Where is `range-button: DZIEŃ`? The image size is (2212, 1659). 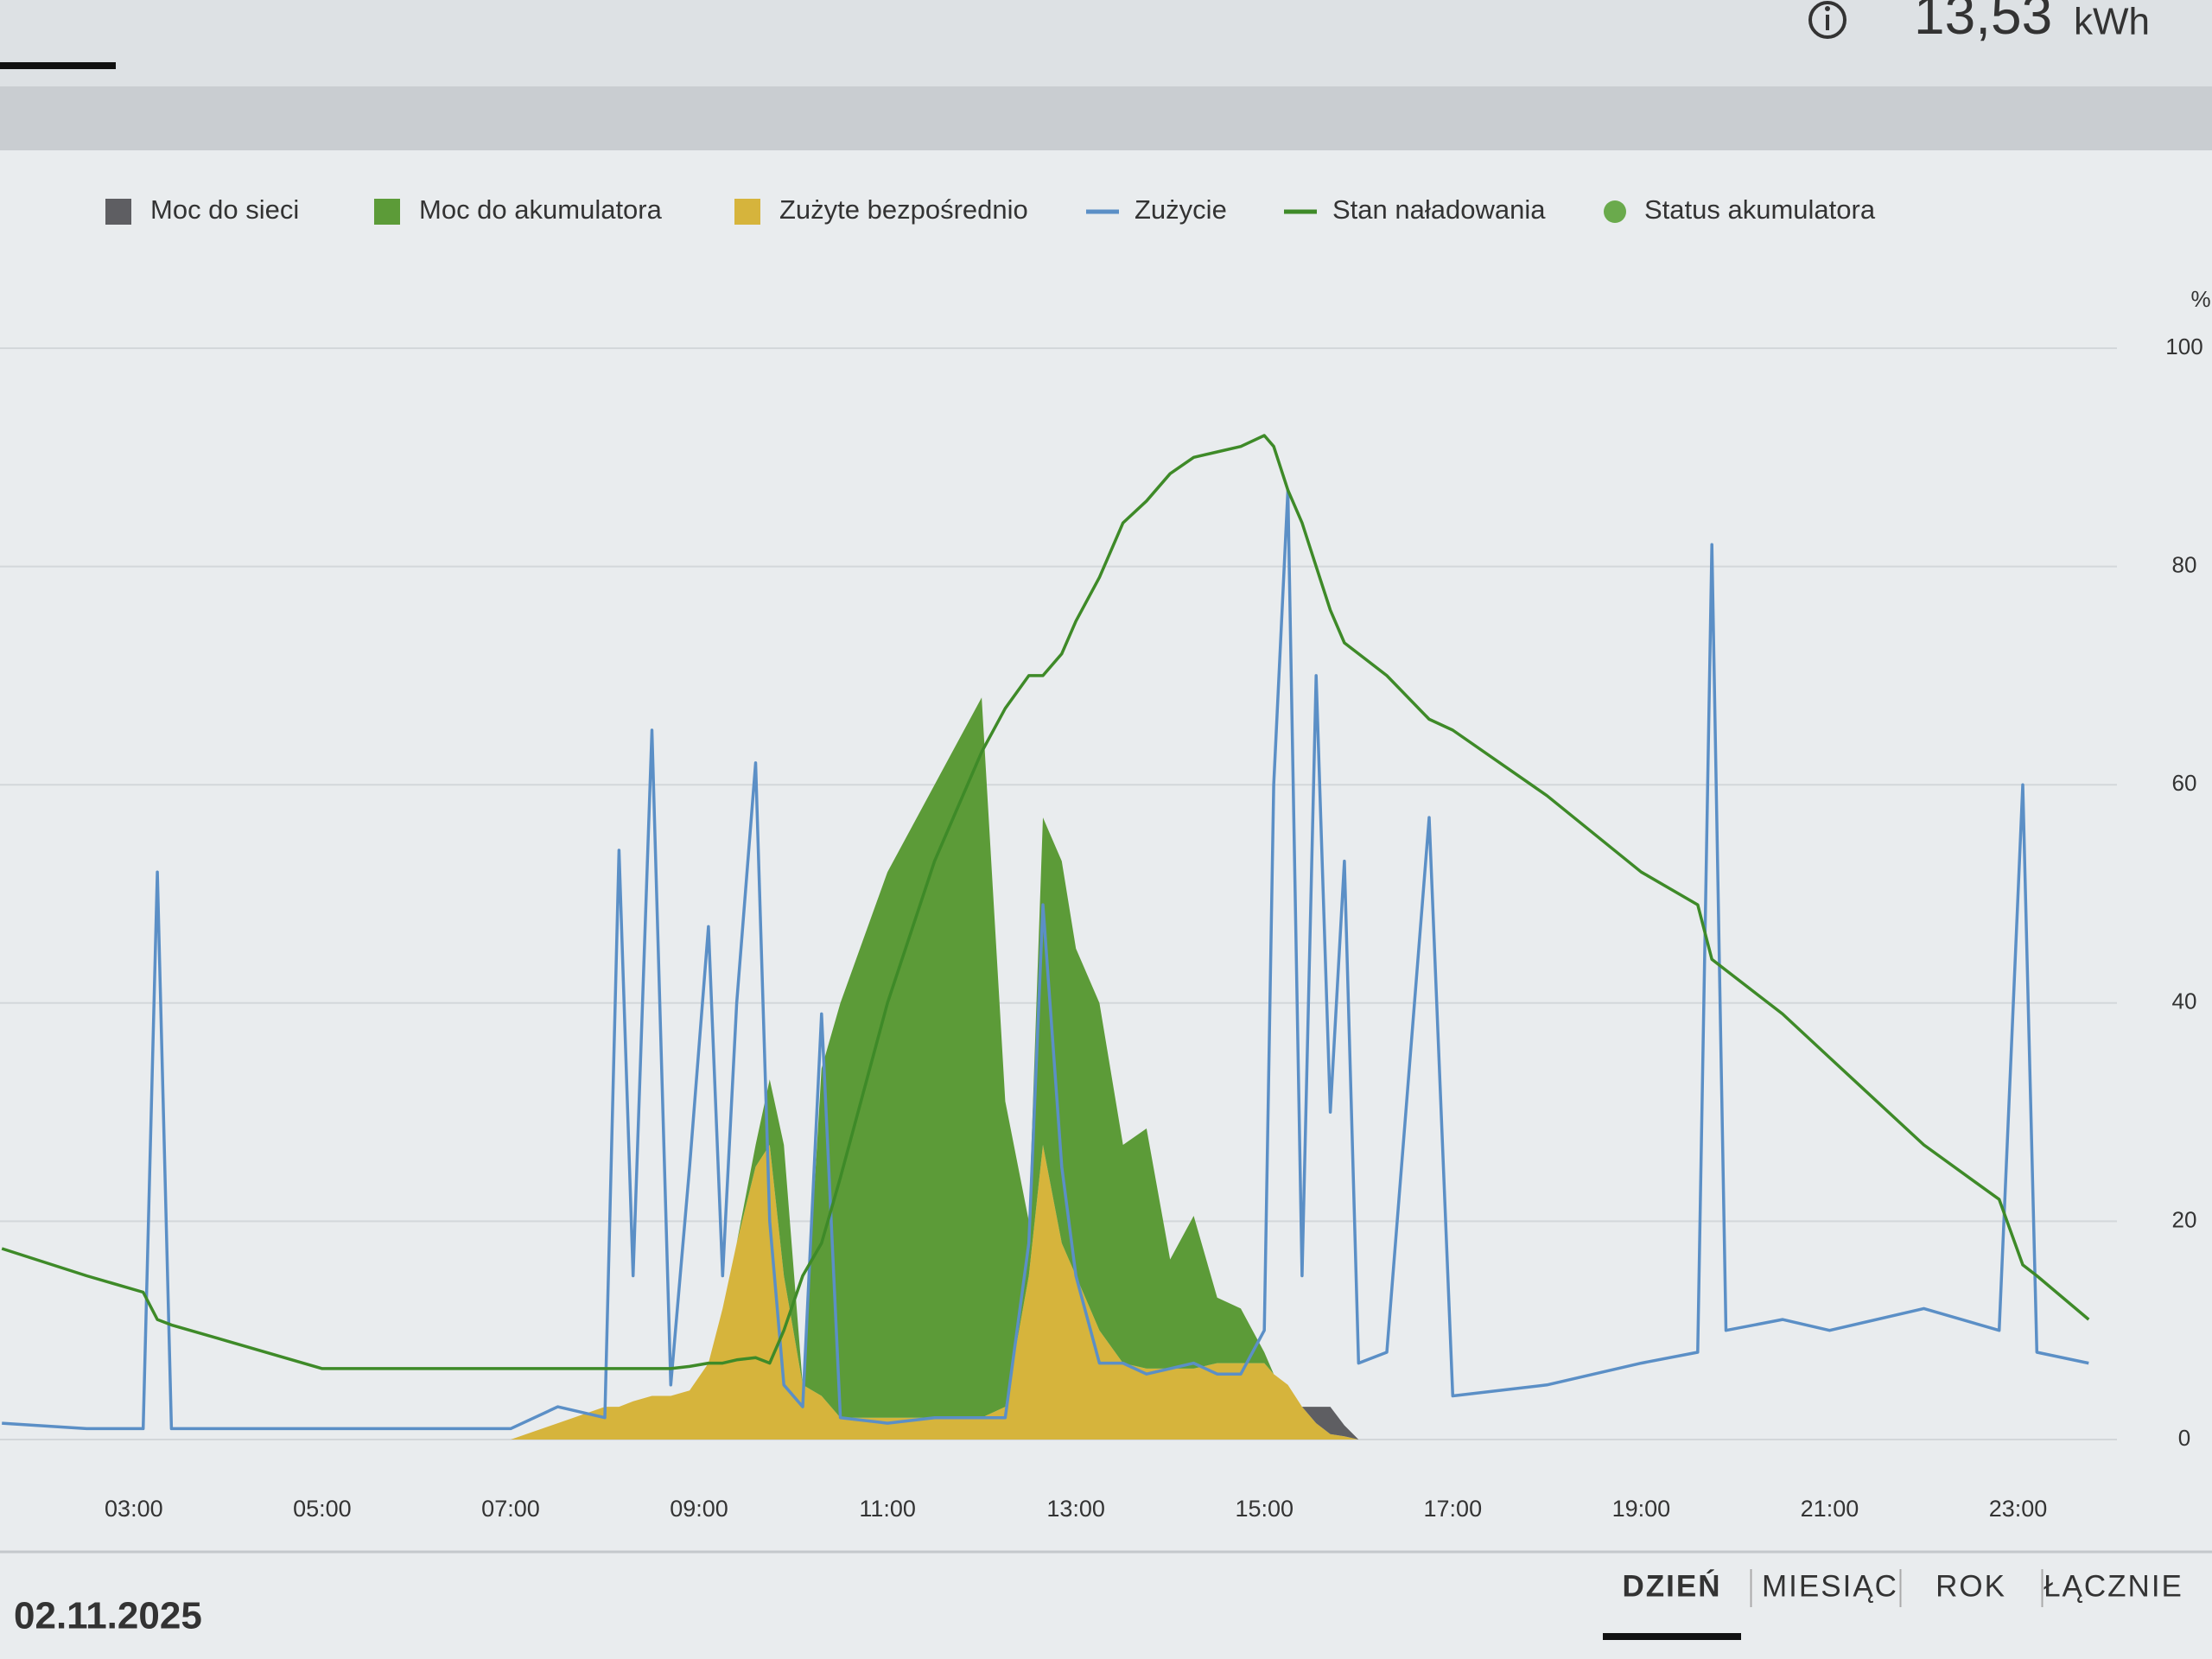 range-button: DZIEŃ is located at coordinates (1672, 1585).